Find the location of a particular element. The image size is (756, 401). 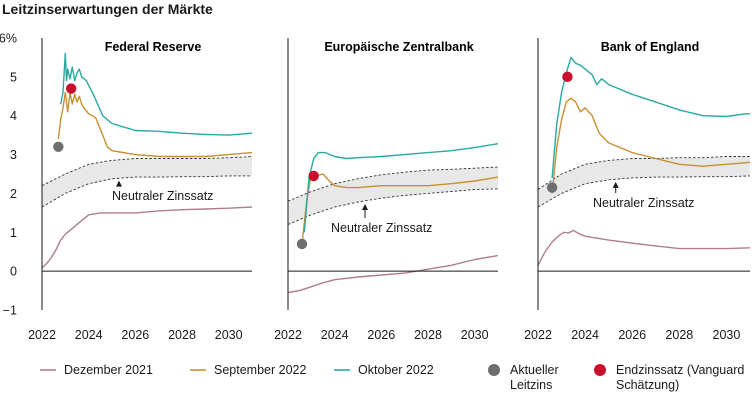

legend-label: Oktober 2022 is located at coordinates (396, 370).